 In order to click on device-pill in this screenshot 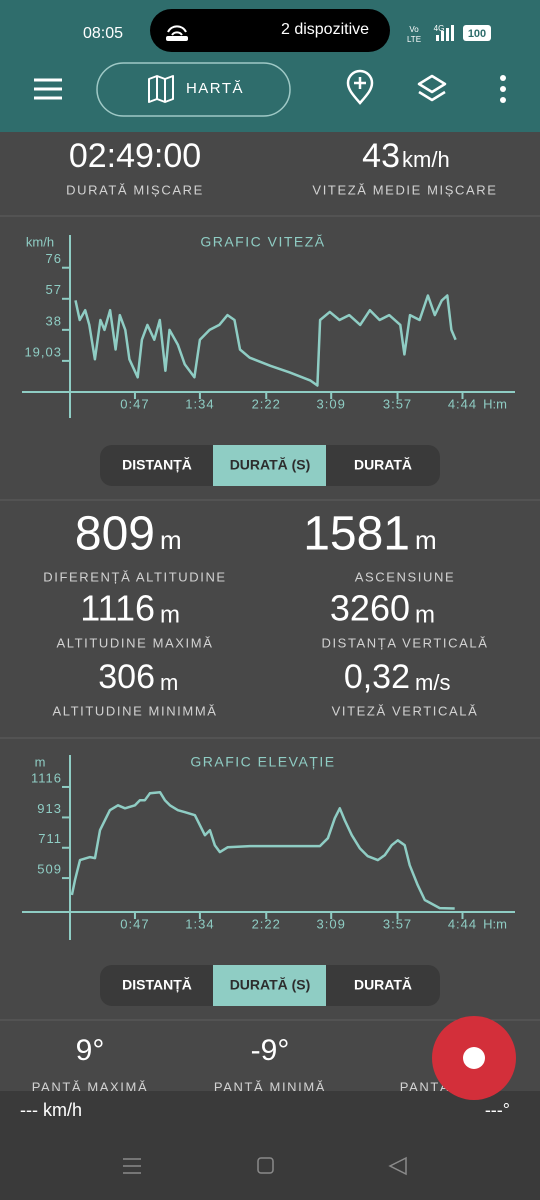, I will do `click(270, 30)`.